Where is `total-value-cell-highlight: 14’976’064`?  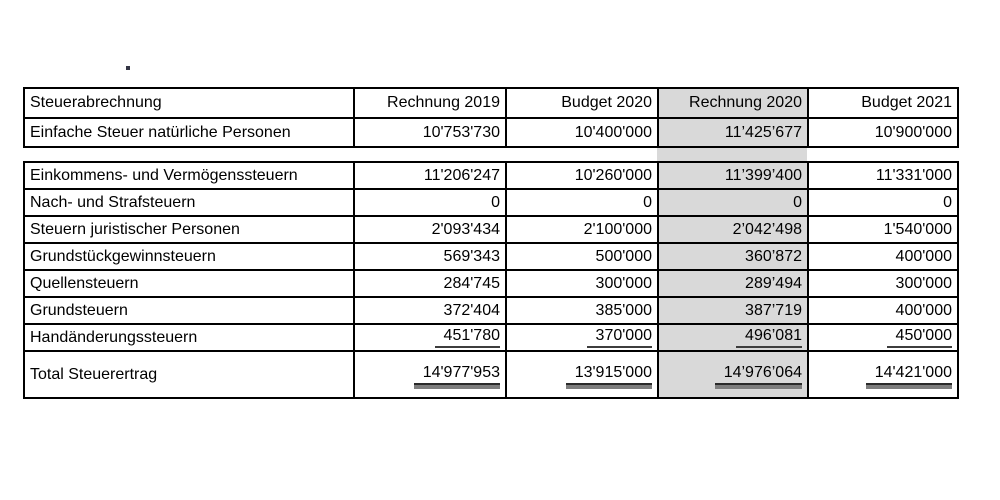 total-value-cell-highlight: 14’976’064 is located at coordinates (733, 374).